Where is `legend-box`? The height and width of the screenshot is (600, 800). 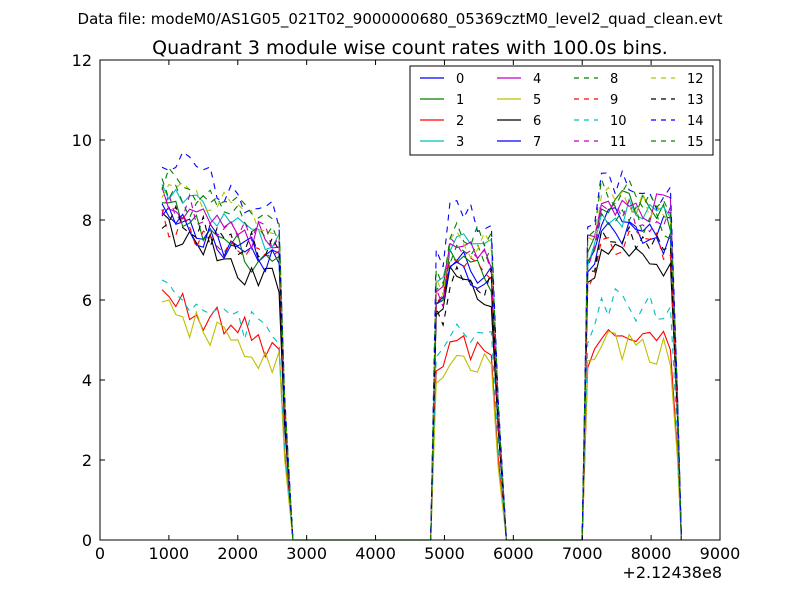 legend-box is located at coordinates (561, 110).